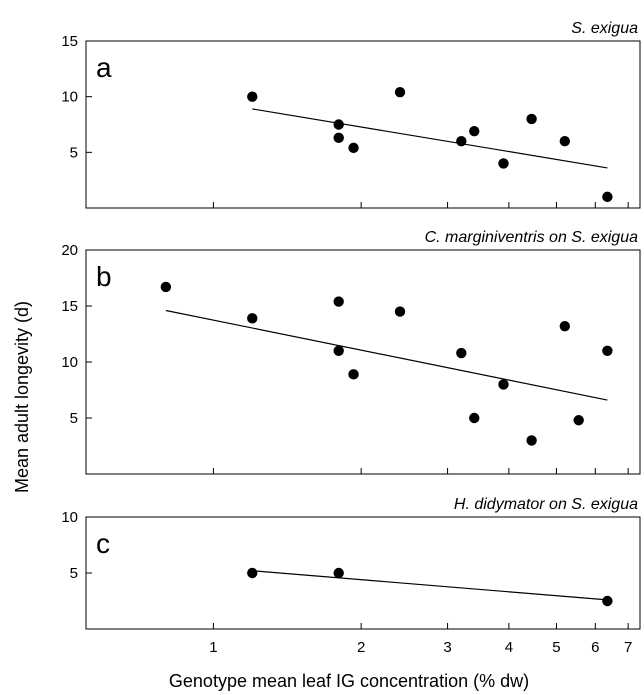  I want to click on x-tick-label: 2, so click(361, 647).